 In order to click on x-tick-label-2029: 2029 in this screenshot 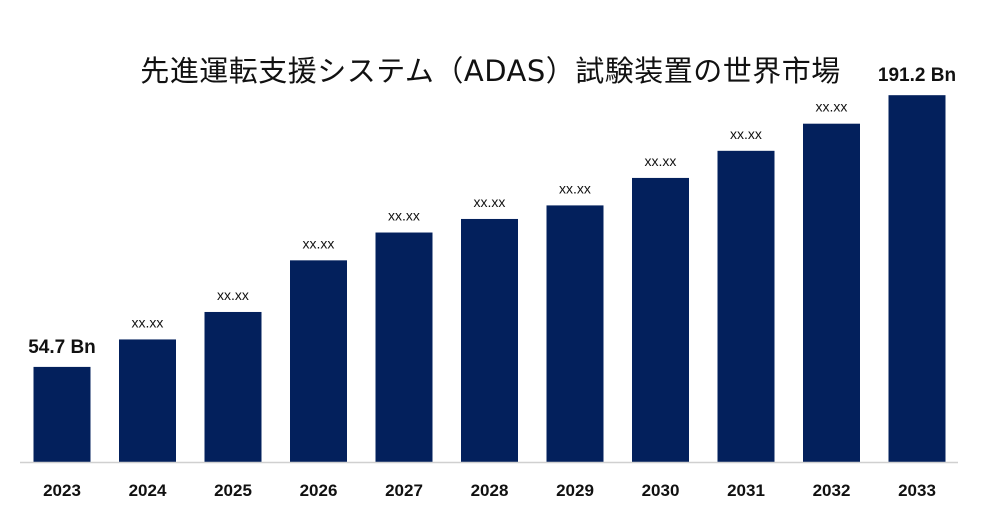, I will do `click(575, 490)`.